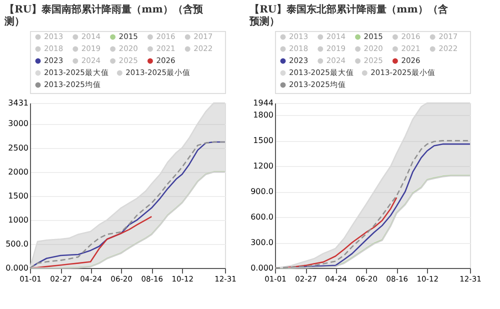 The width and height of the screenshot is (500, 309). What do you see at coordinates (17, 243) in the screenshot?
I see `y-tick-label: 500.0` at bounding box center [17, 243].